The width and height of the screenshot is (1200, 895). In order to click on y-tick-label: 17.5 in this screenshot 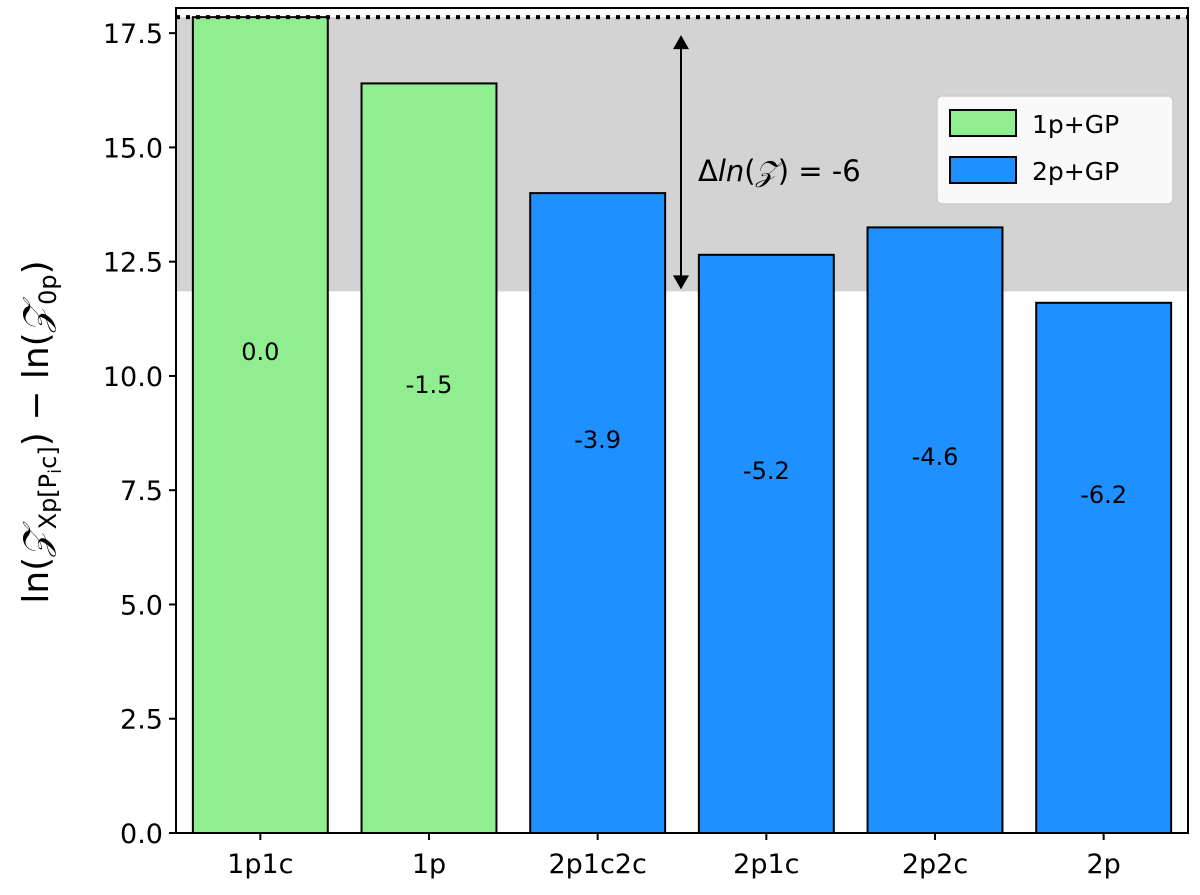, I will do `click(133, 34)`.